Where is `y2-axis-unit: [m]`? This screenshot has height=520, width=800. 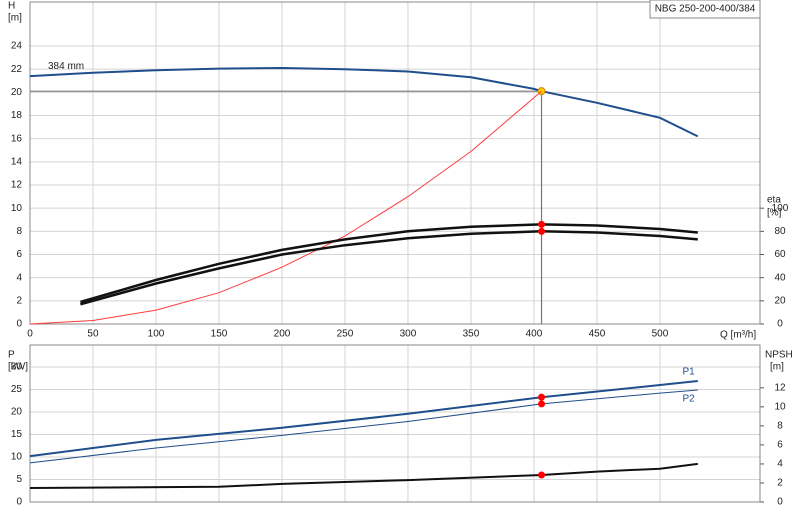
y2-axis-unit: [m] is located at coordinates (777, 367).